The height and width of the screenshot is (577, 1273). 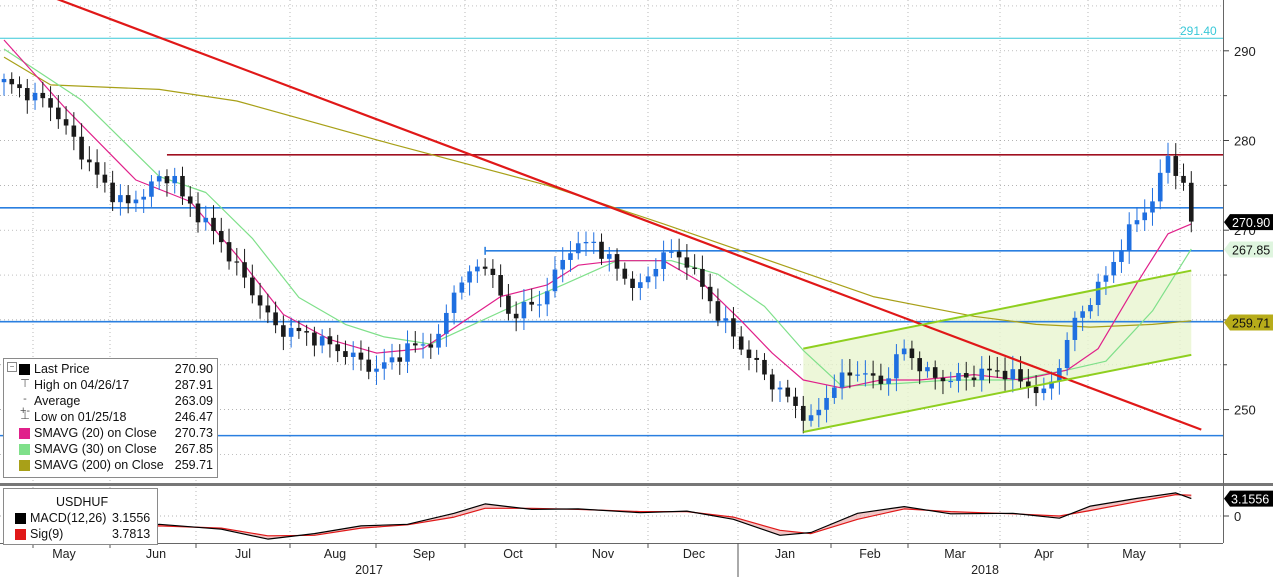 What do you see at coordinates (20, 518) in the screenshot?
I see `macd-swatch` at bounding box center [20, 518].